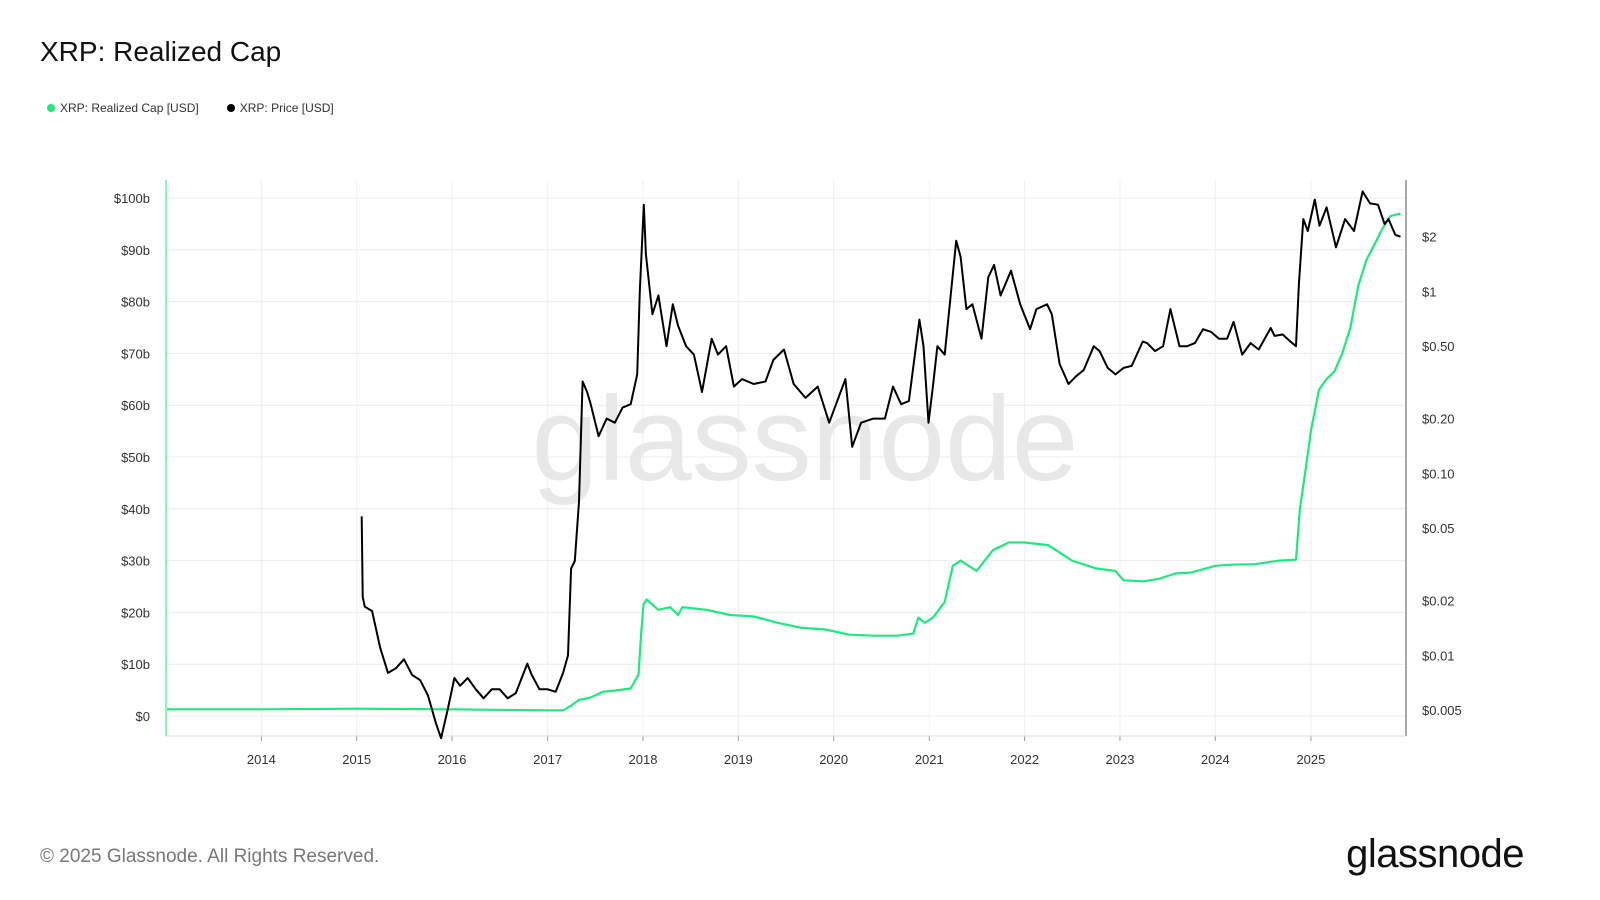 This screenshot has width=1600, height=900. Describe the element at coordinates (135, 353) in the screenshot. I see `y-left-tick-label: $70b` at that location.